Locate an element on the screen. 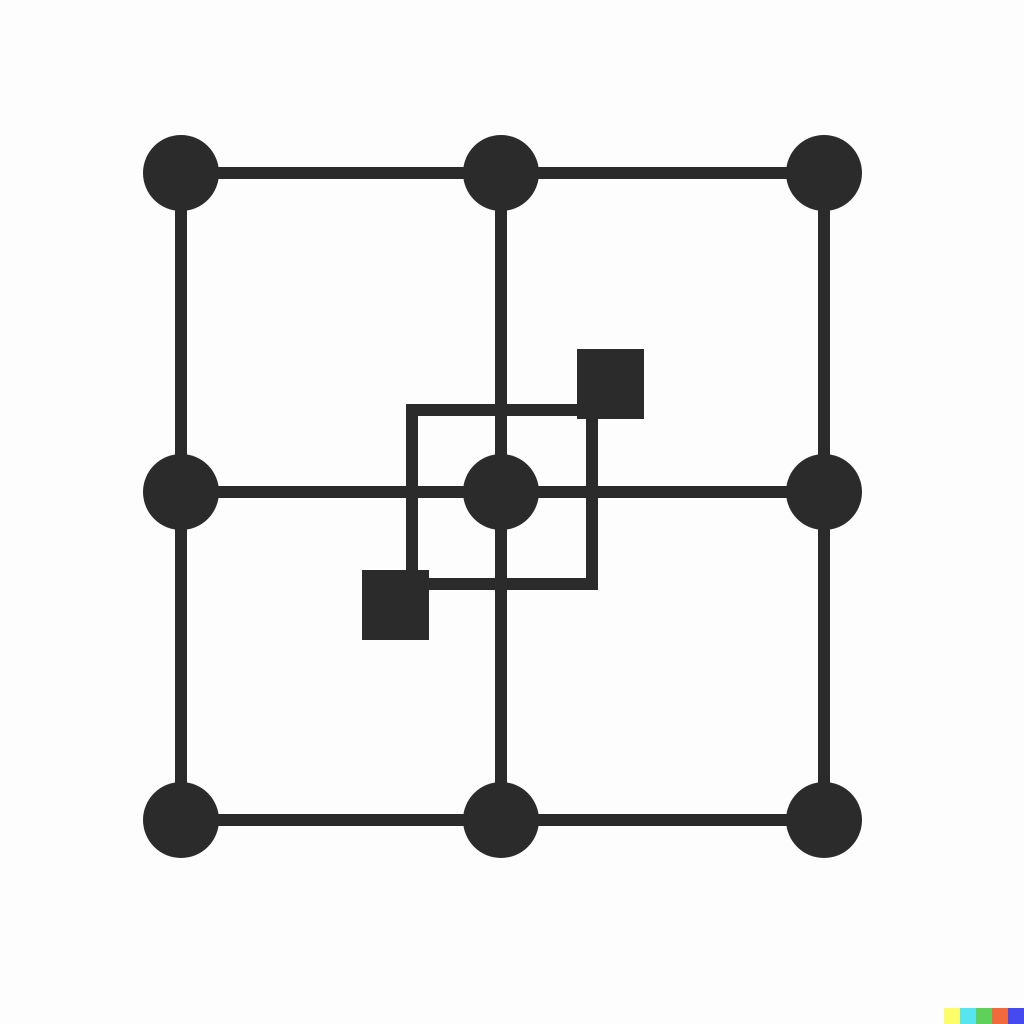 The width and height of the screenshot is (1024, 1024). accent-square-top-right is located at coordinates (610, 384).